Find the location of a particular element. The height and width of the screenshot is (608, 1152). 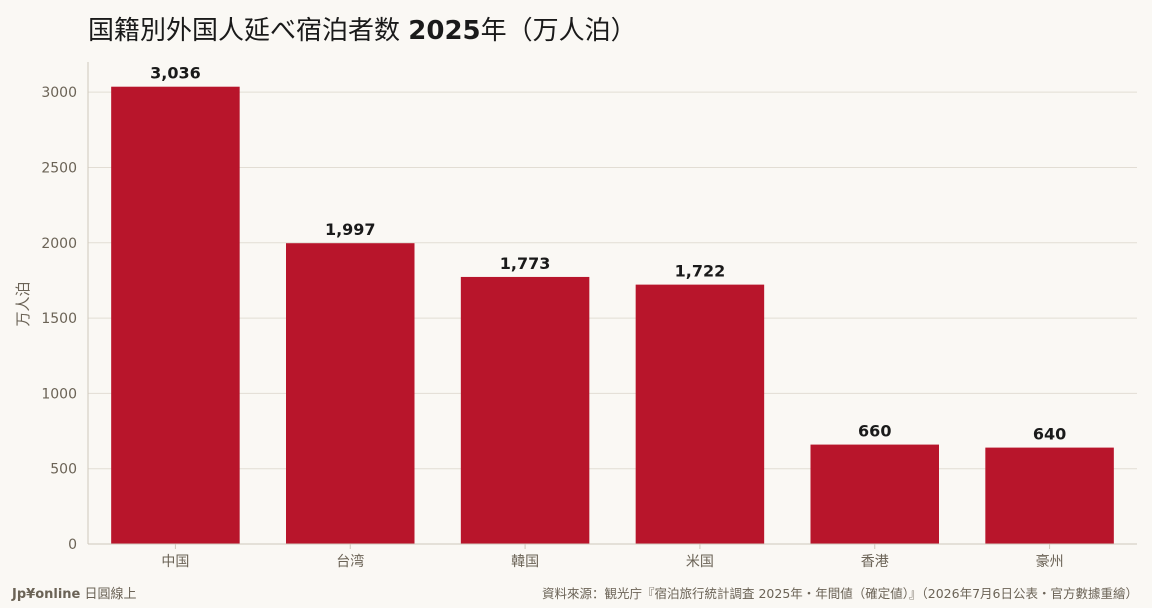

y-tick-label: 1000 is located at coordinates (59, 394).